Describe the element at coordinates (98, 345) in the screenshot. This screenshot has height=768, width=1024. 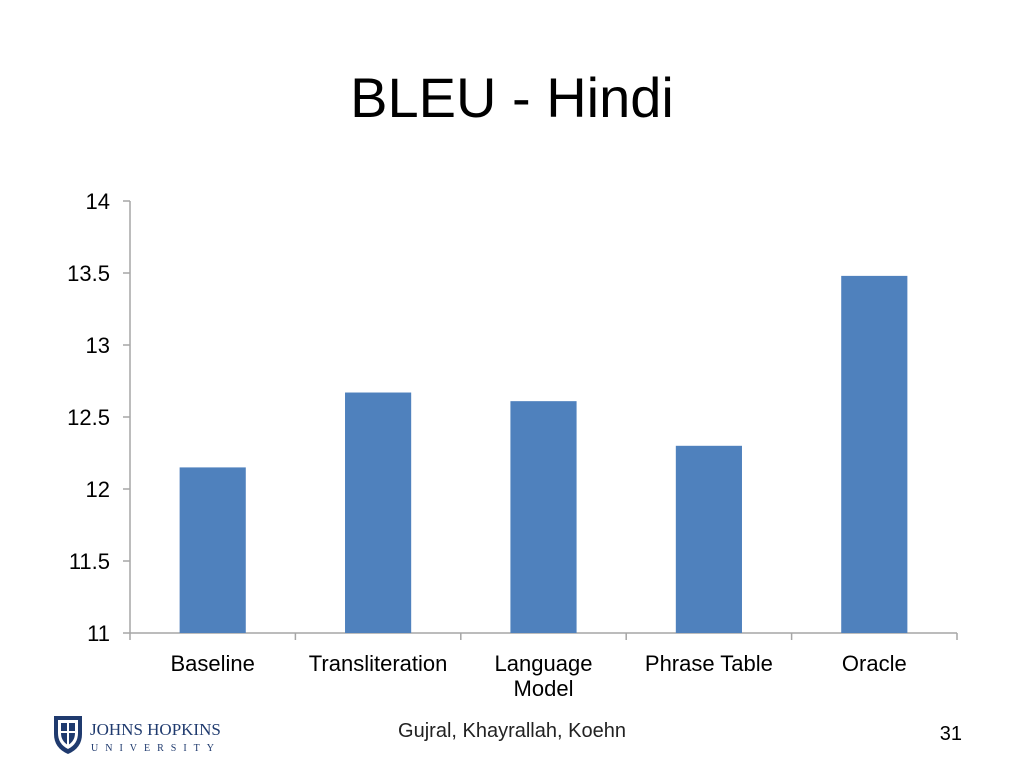
I see `y-tick-label: 13` at that location.